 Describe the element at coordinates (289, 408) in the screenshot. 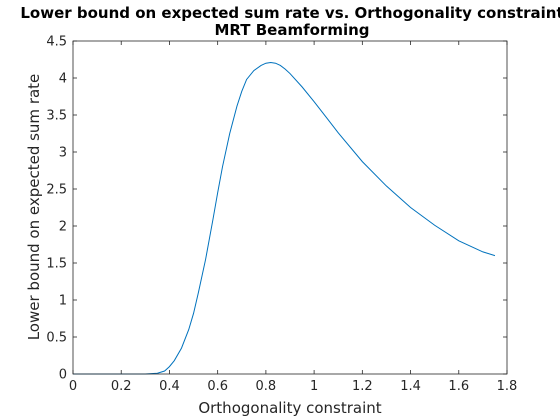

I see `x-axis-label: Orthogonality constraint` at that location.